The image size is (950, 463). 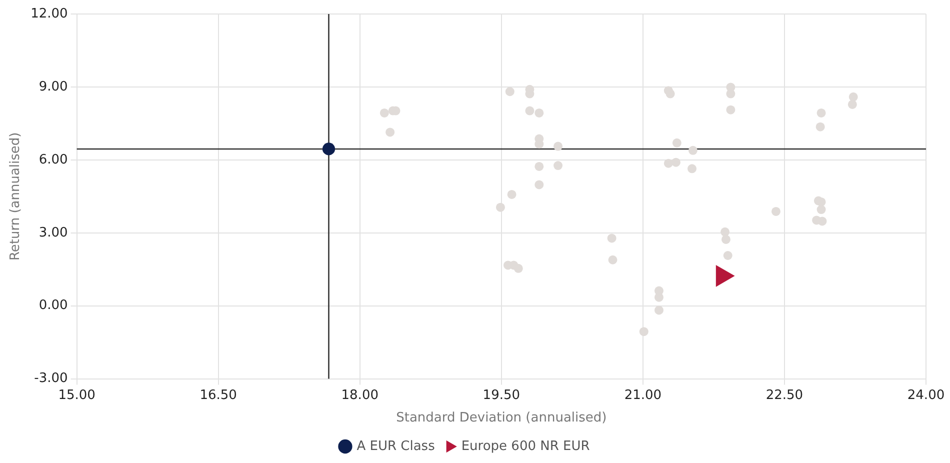 What do you see at coordinates (51, 378) in the screenshot?
I see `y-tick-label: -3.00` at bounding box center [51, 378].